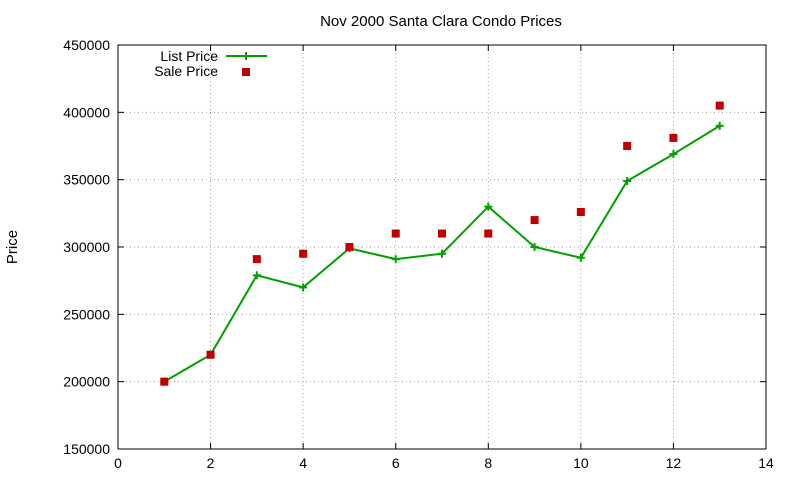 Image resolution: width=800 pixels, height=480 pixels. Describe the element at coordinates (211, 463) in the screenshot. I see `x-tick-label: 2` at that location.